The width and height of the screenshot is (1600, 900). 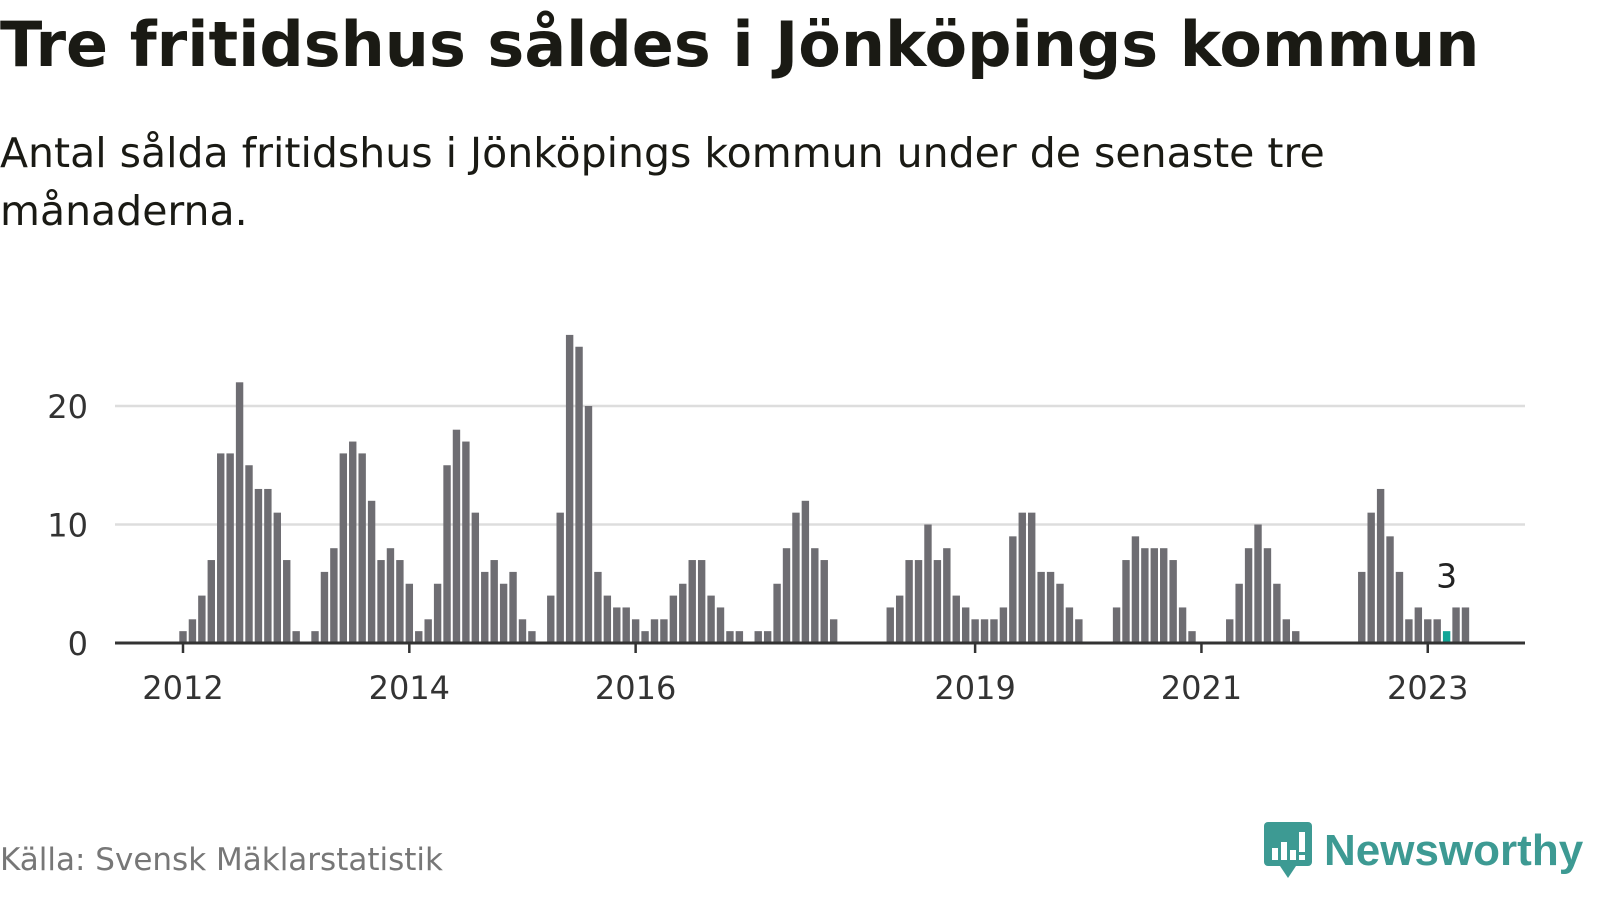 What do you see at coordinates (1446, 637) in the screenshot?
I see `bar-highlight` at bounding box center [1446, 637].